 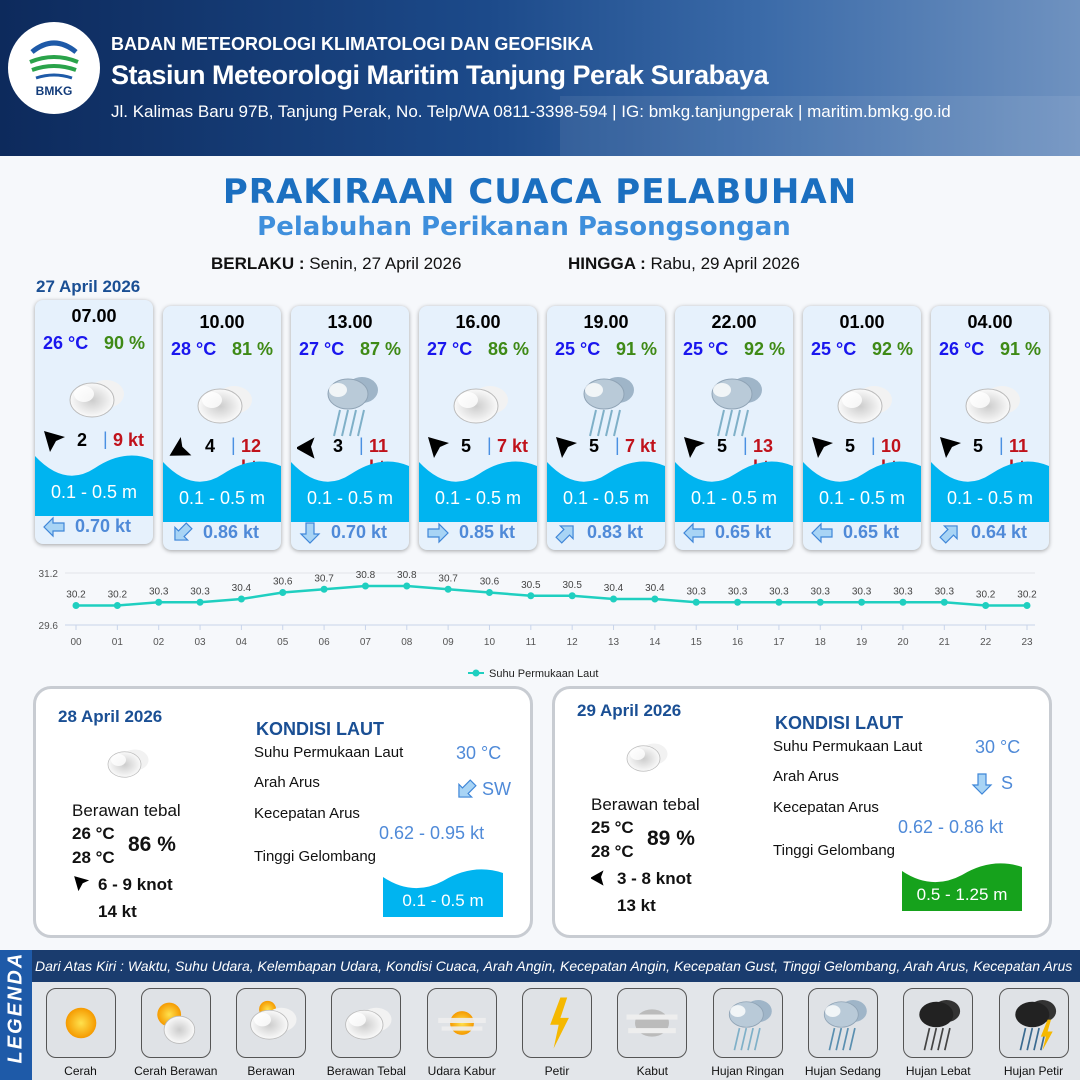 What do you see at coordinates (117, 911) in the screenshot?
I see `gust-speed: 14 kt` at bounding box center [117, 911].